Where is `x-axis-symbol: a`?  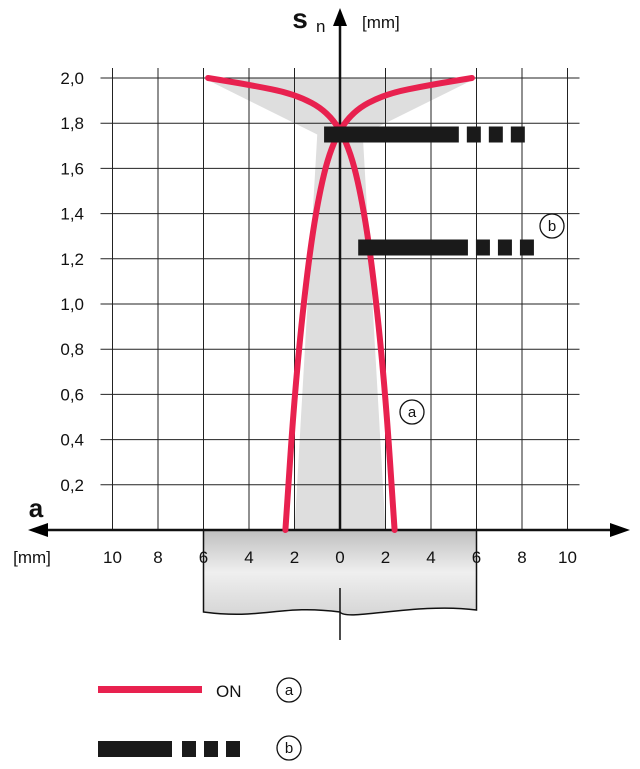
x-axis-symbol: a is located at coordinates (36, 508).